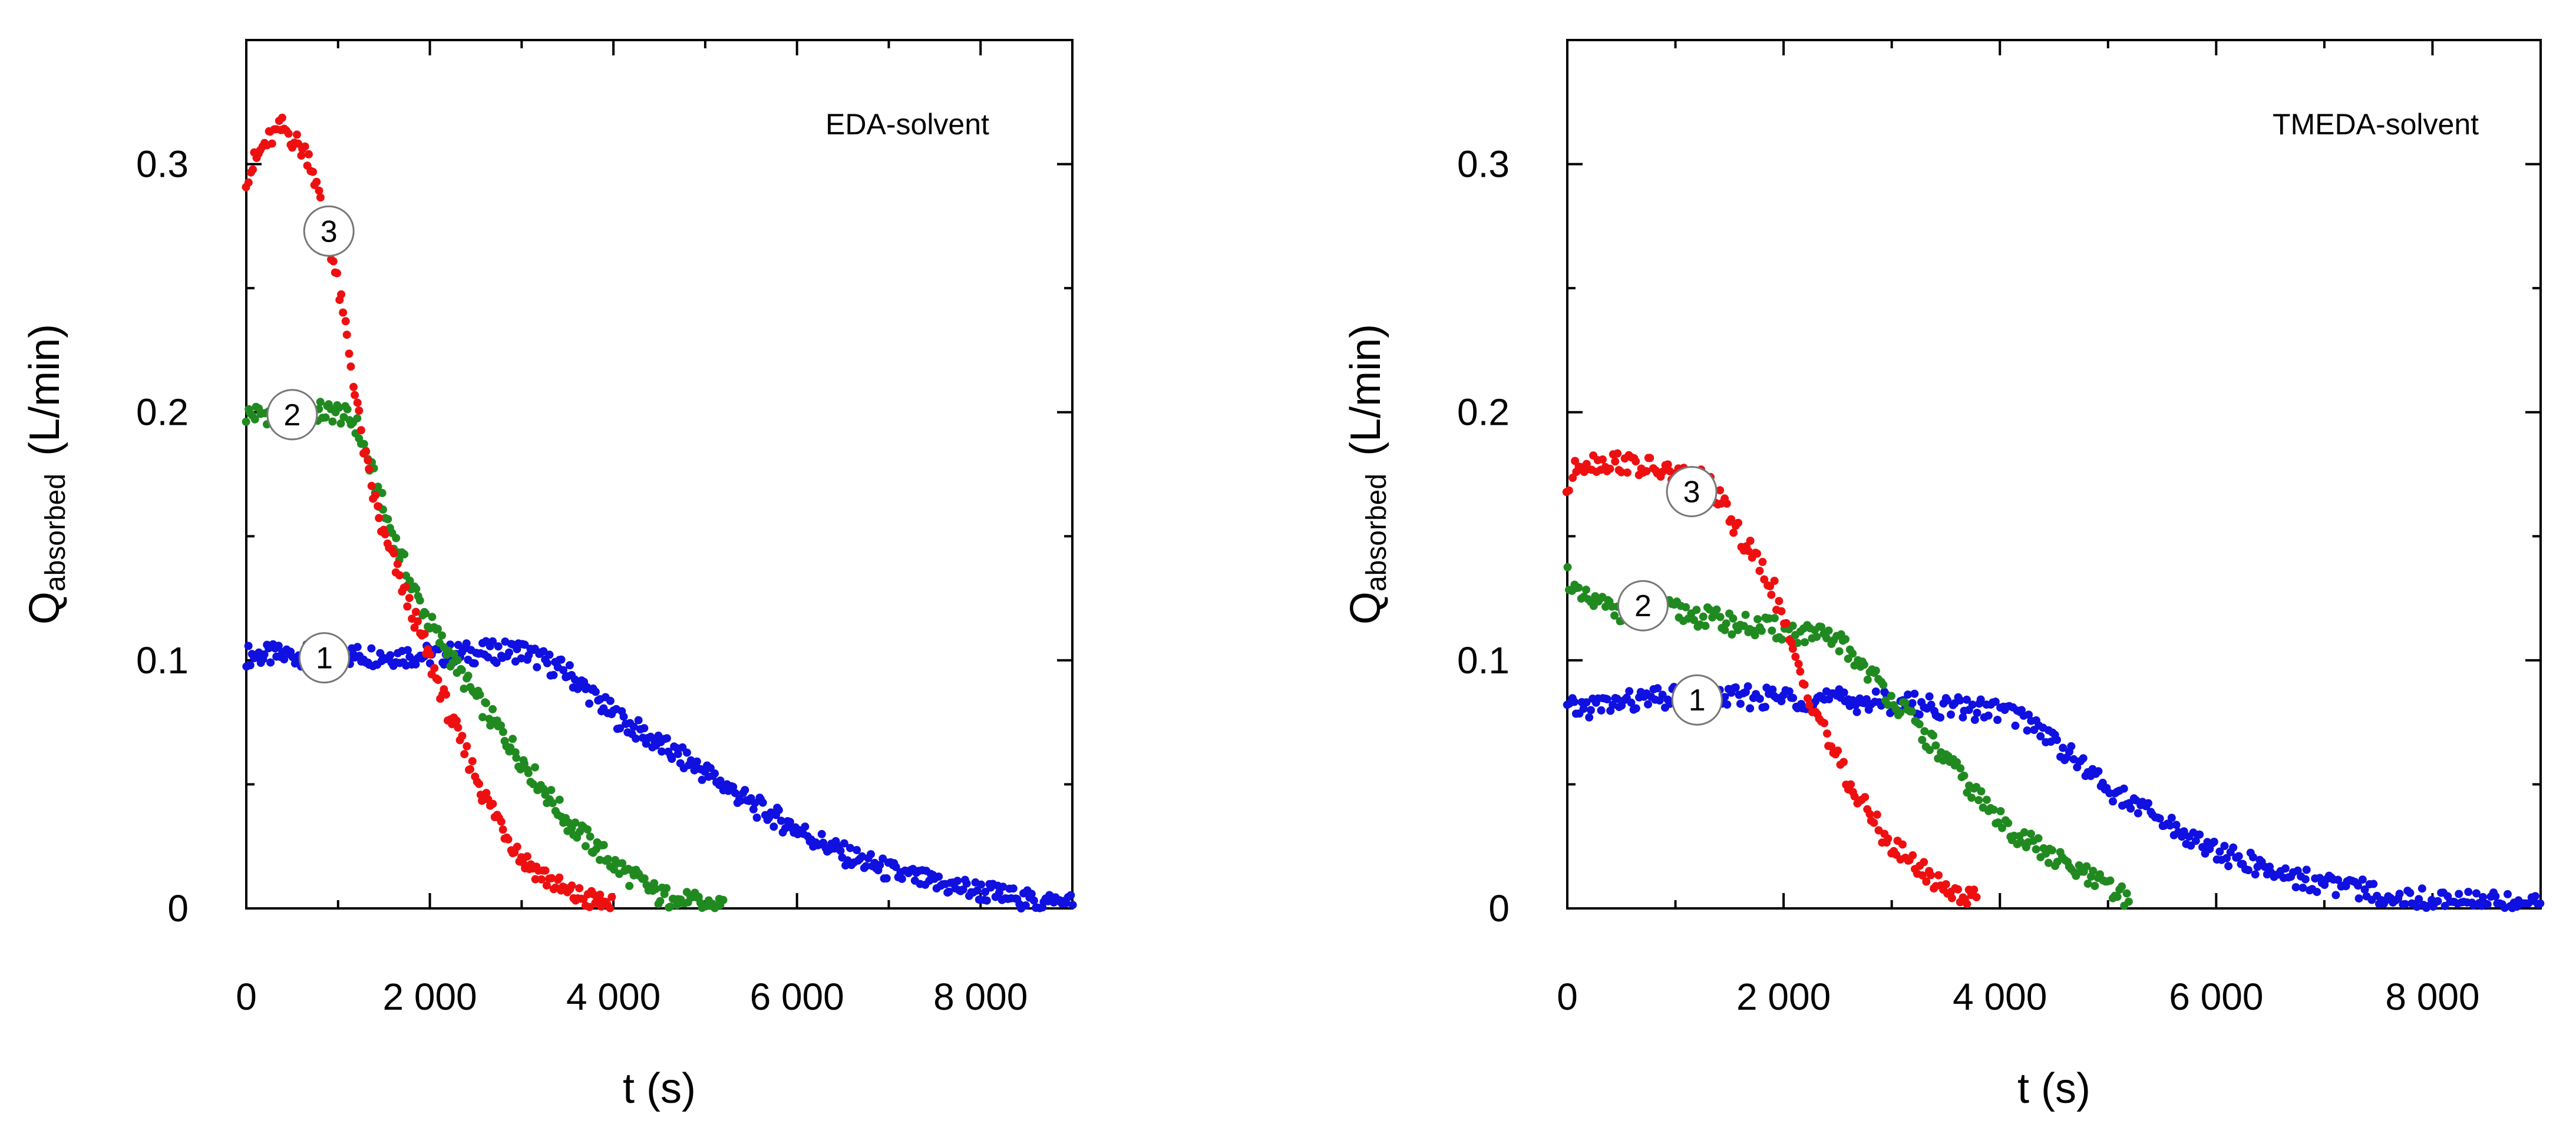 The width and height of the screenshot is (2576, 1124). Describe the element at coordinates (1643, 606) in the screenshot. I see `series-marker-label-2: 2` at that location.